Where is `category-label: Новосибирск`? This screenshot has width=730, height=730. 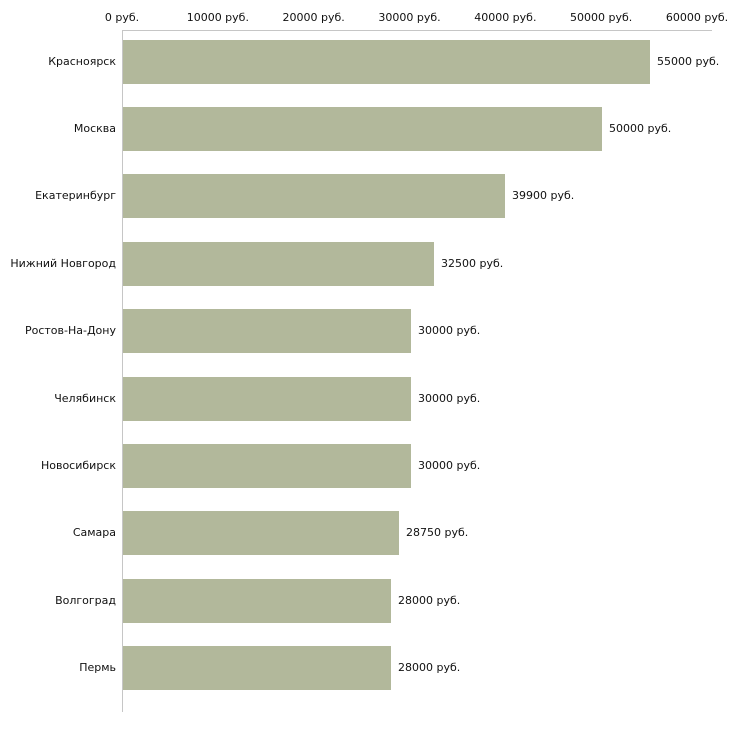 category-label: Новосибирск is located at coordinates (78, 465).